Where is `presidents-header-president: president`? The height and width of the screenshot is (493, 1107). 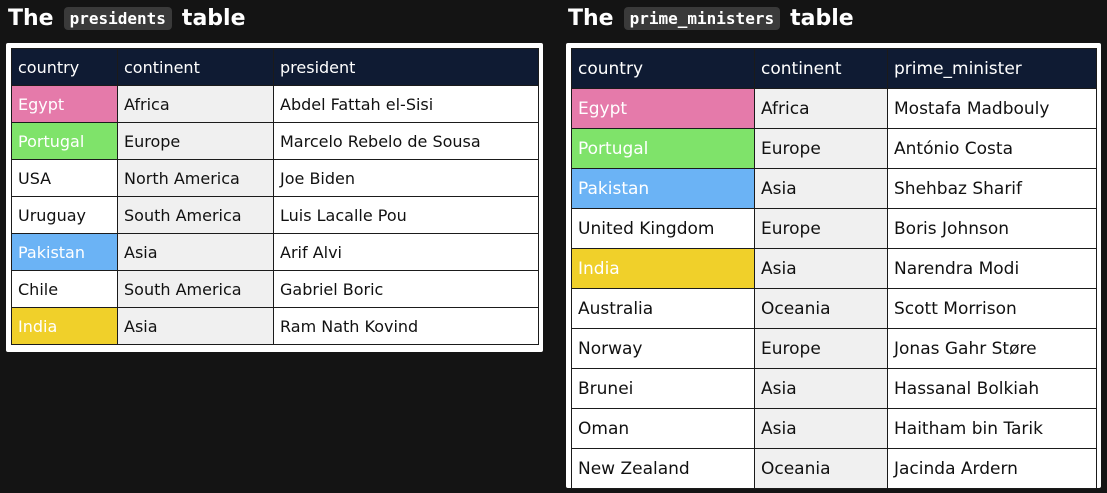
presidents-header-president: president is located at coordinates (406, 67).